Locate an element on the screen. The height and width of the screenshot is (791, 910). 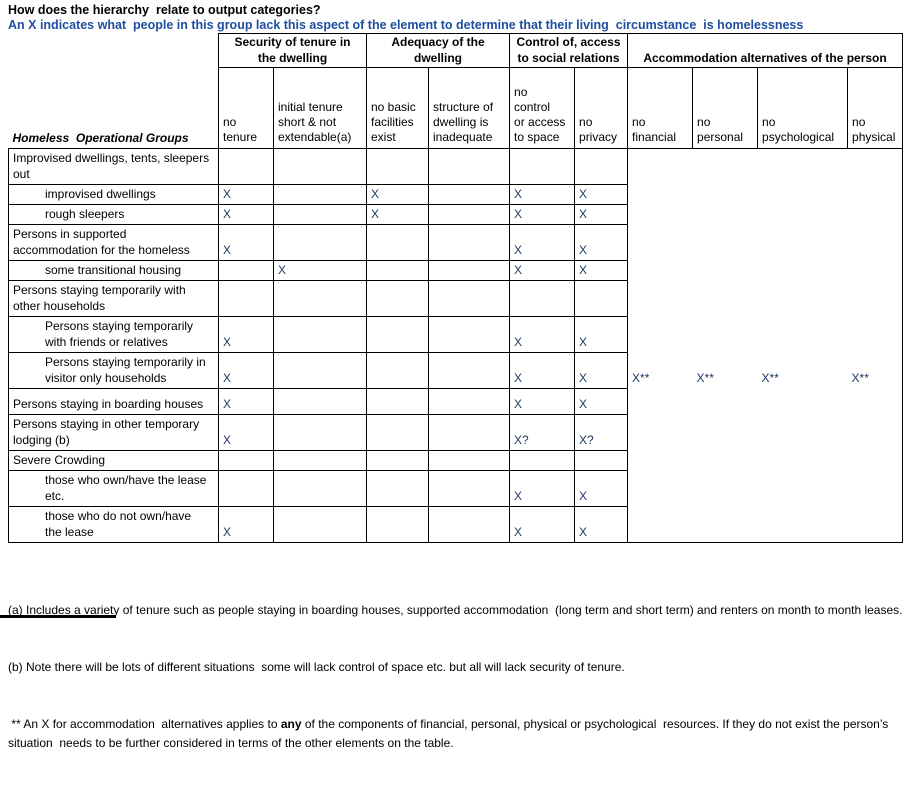
group-header-accommodation-alternatives: Accommodation alternatives of the person is located at coordinates (765, 50).